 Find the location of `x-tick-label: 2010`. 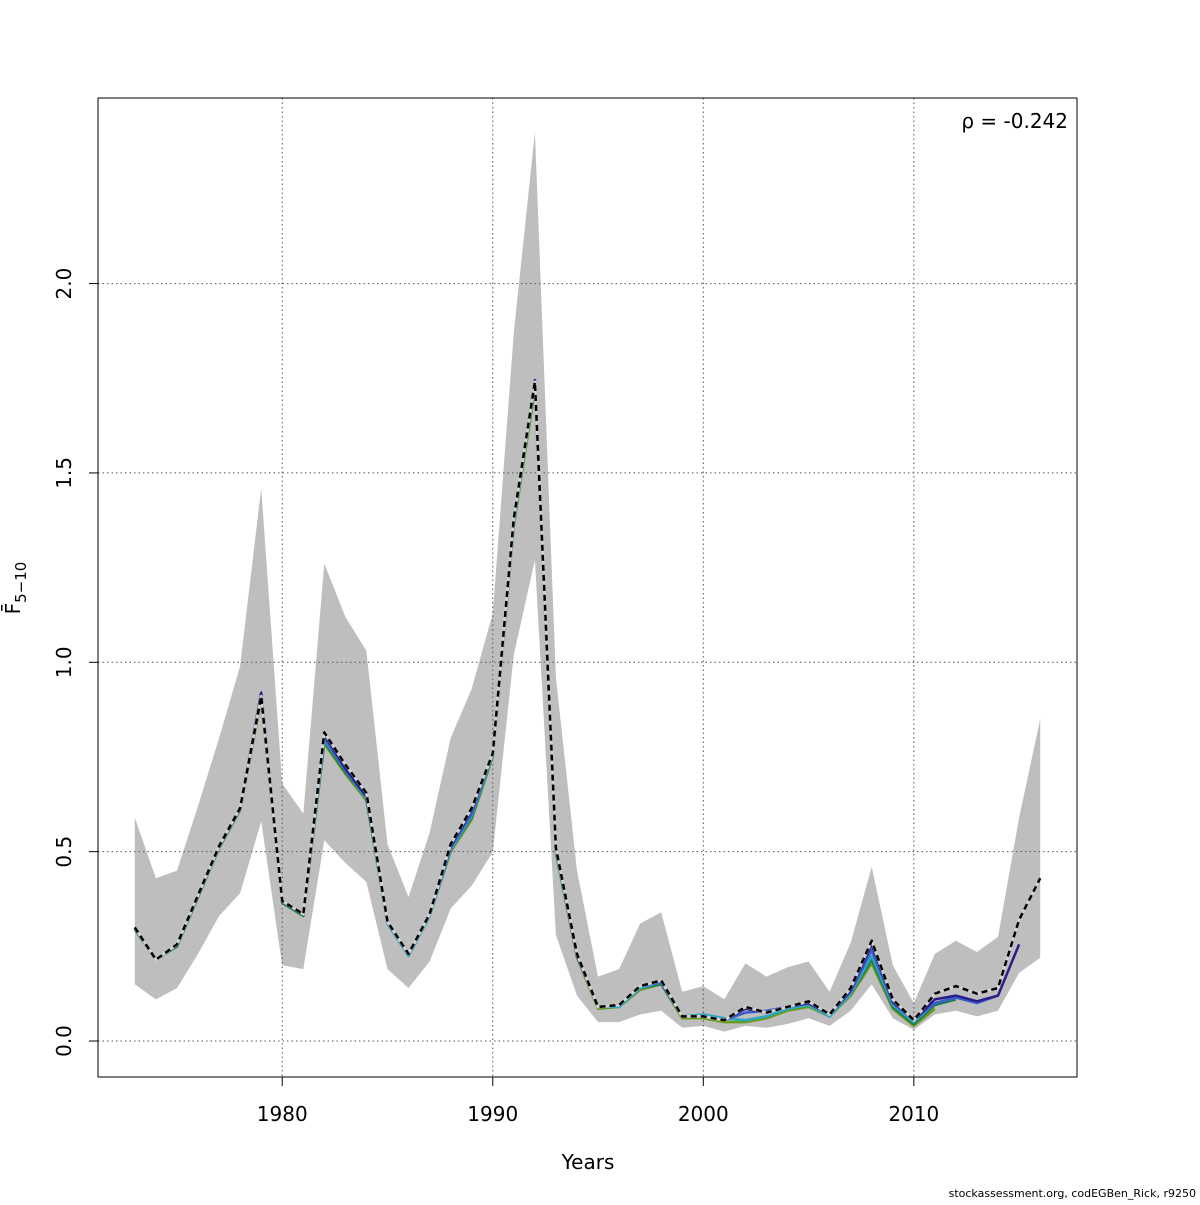

x-tick-label: 2010 is located at coordinates (913, 1114).